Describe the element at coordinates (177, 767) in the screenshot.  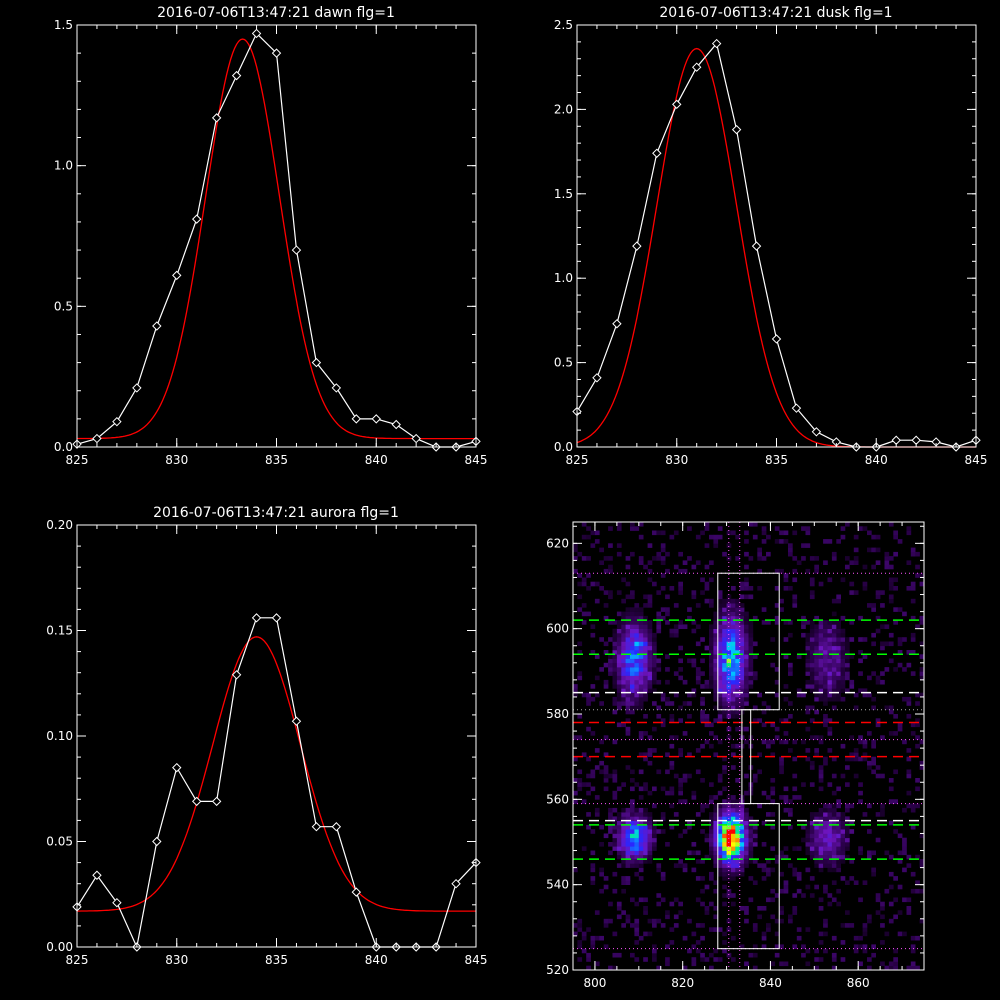
I see `data-point` at that location.